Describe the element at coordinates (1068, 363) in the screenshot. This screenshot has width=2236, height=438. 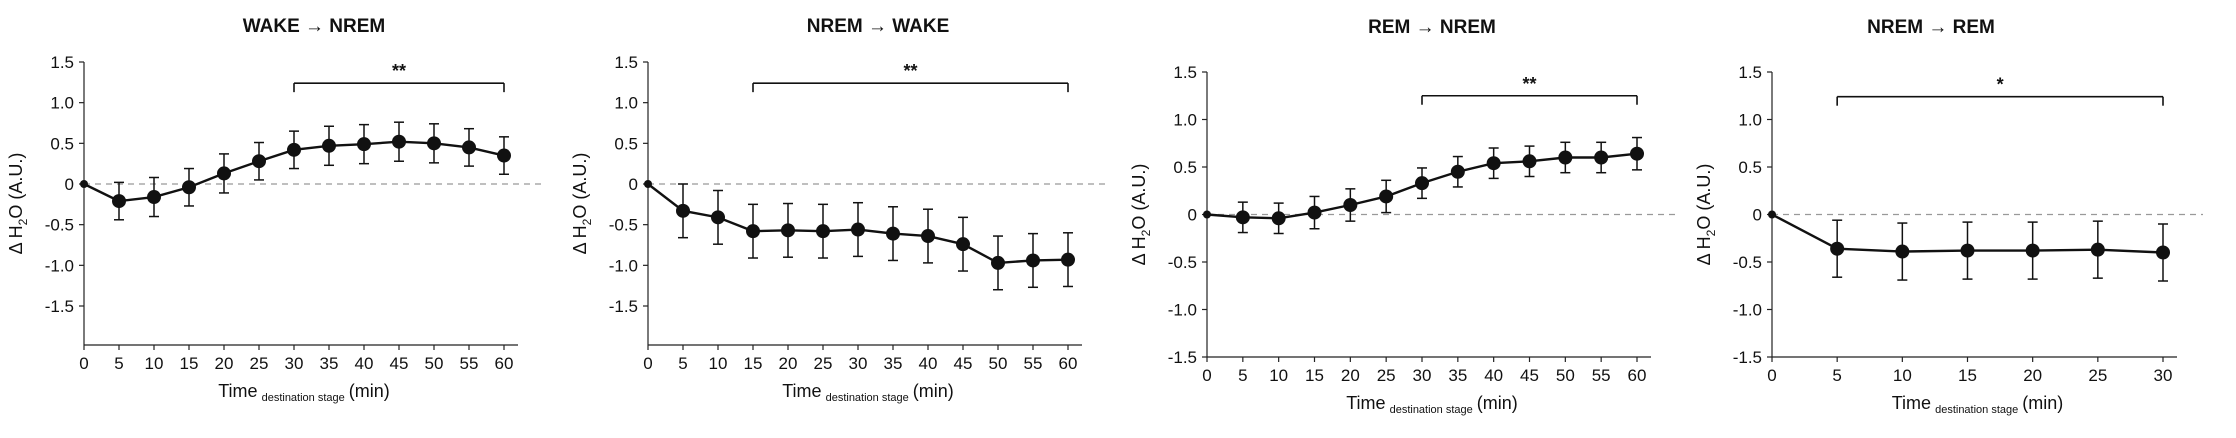
I see `x-tick-label: 60` at that location.